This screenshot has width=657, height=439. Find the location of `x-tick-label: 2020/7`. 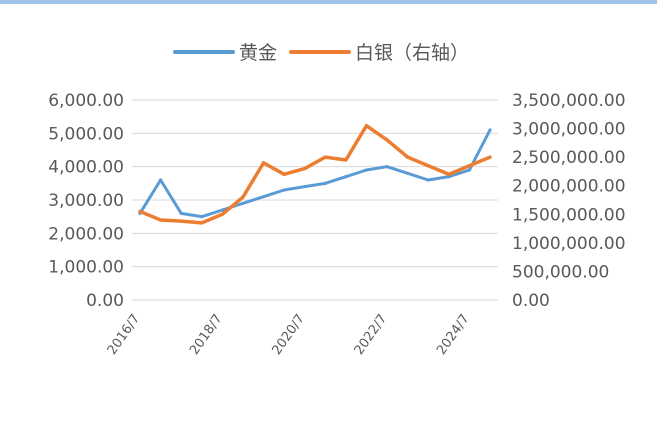

x-tick-label: 2020/7 is located at coordinates (288, 335).